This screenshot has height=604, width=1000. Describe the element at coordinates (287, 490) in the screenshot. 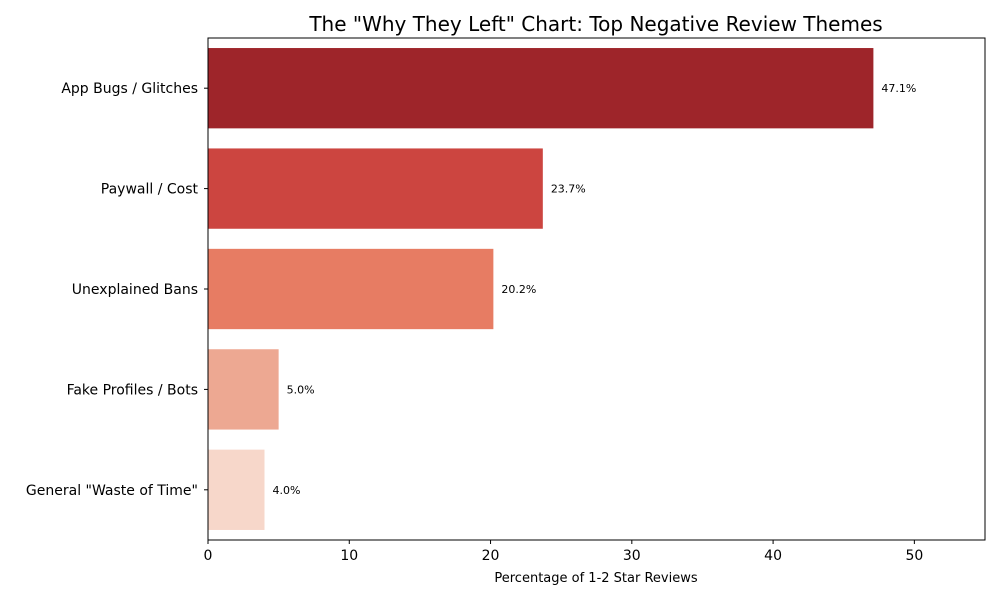

I see `data-label: 4.0%` at that location.